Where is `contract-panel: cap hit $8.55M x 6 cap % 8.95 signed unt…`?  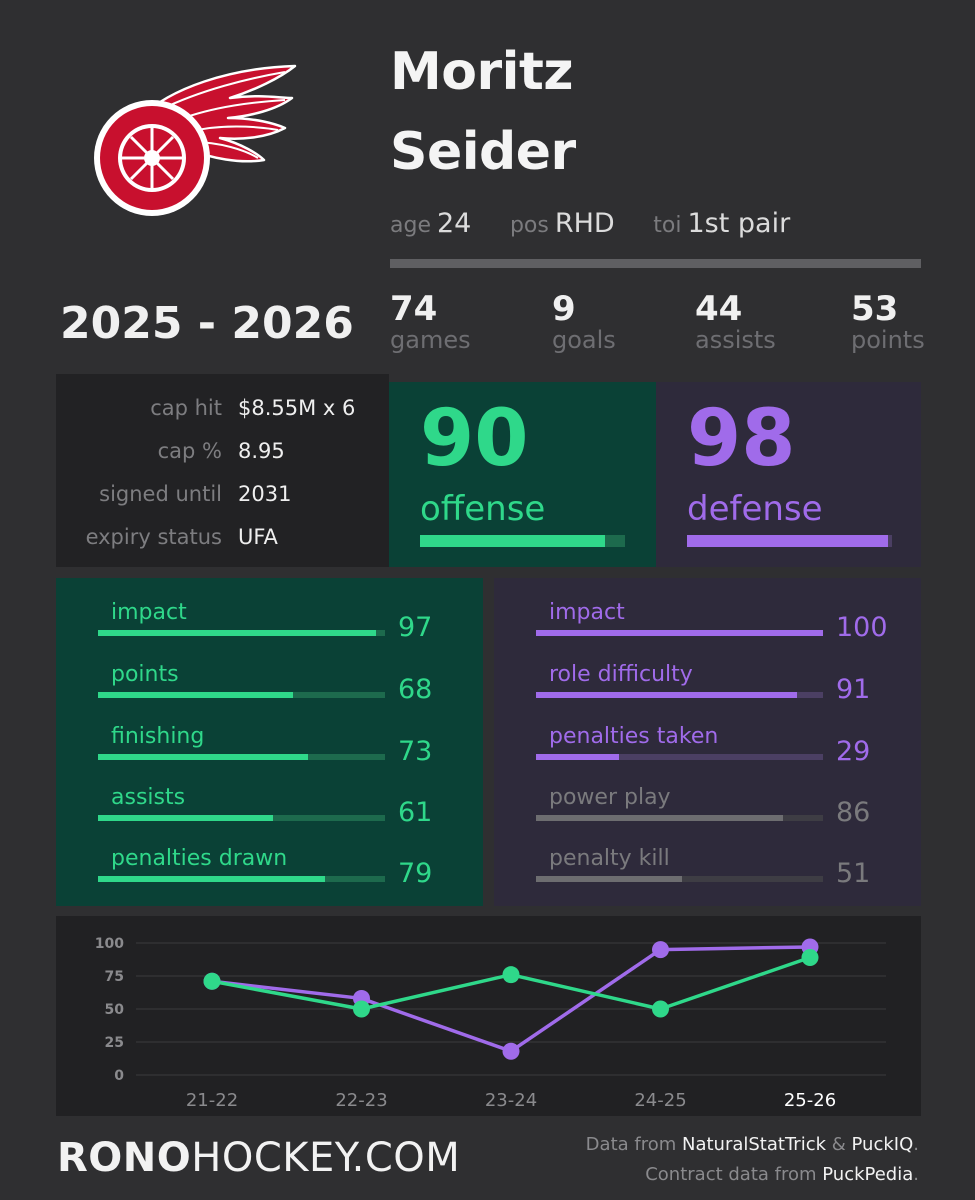
contract-panel: cap hit $8.55M x 6 cap % 8.95 signed unt… is located at coordinates (222, 470).